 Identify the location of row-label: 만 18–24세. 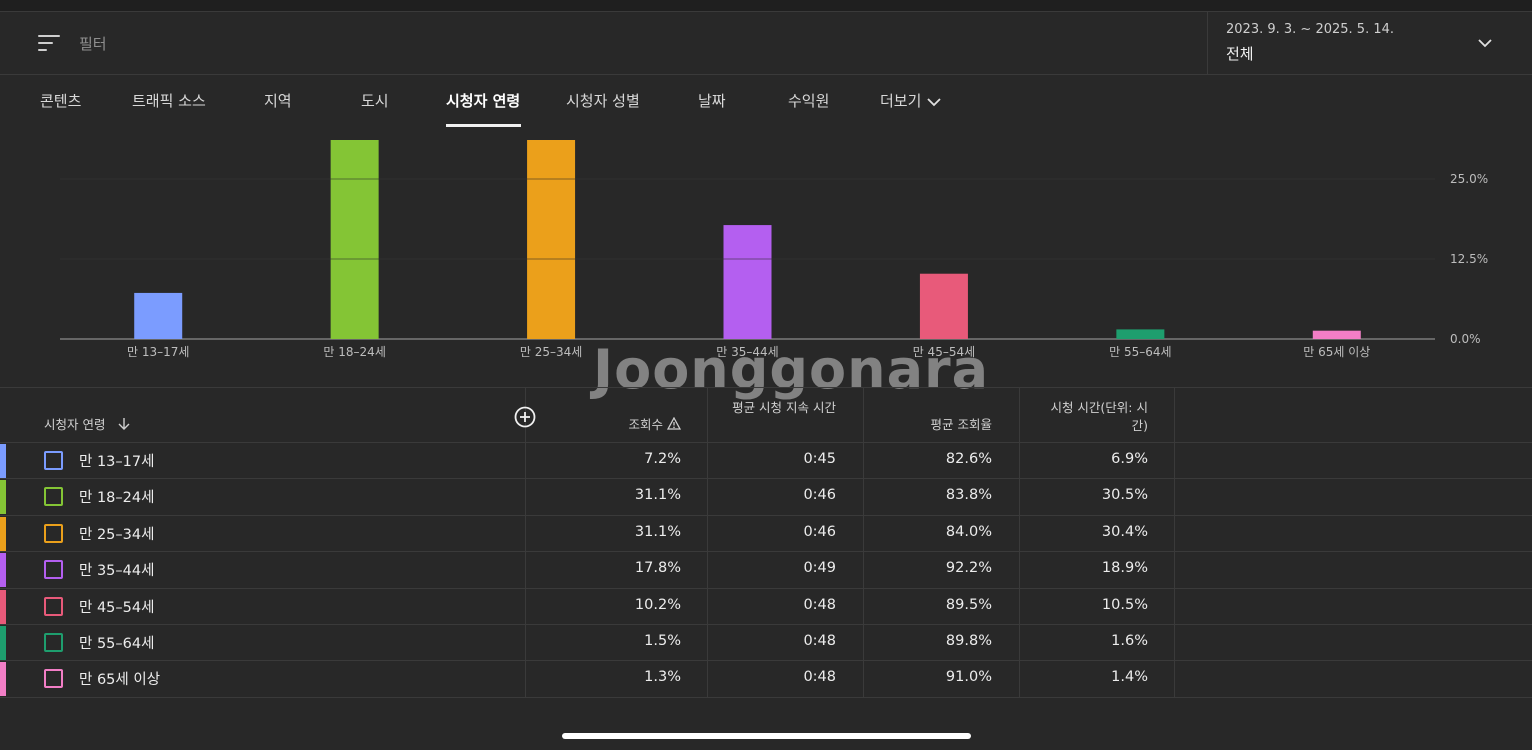
(117, 498).